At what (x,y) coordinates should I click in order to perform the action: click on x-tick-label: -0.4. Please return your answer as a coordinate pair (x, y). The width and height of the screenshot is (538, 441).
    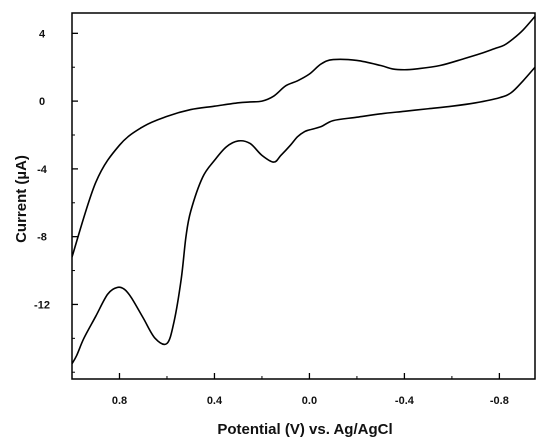
    Looking at the image, I should click on (405, 401).